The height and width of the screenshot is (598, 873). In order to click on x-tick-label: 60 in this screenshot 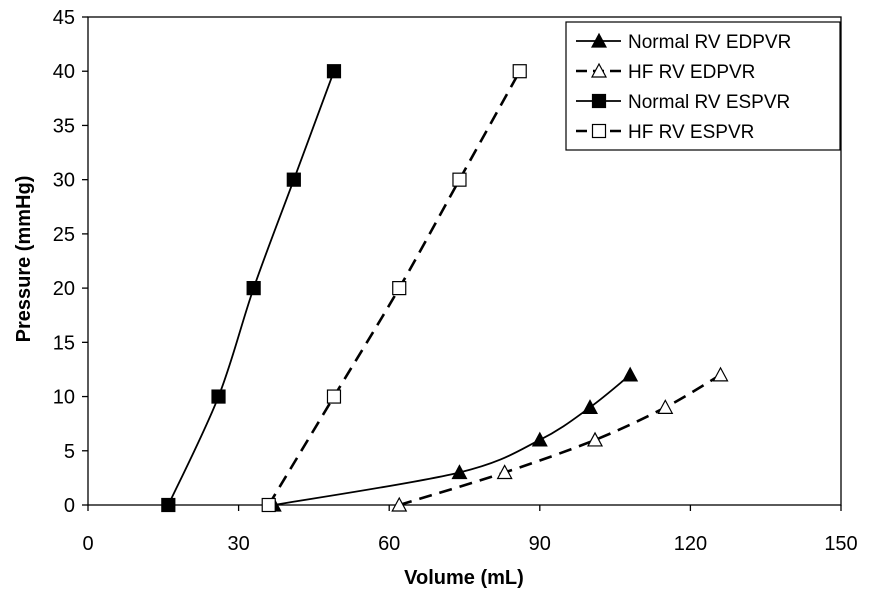, I will do `click(389, 544)`.